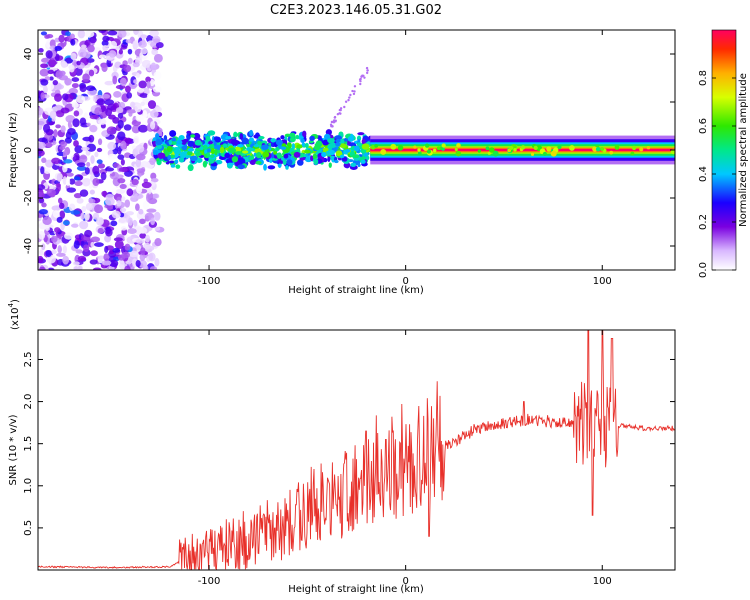 This screenshot has height=600, width=750. What do you see at coordinates (703, 222) in the screenshot?
I see `colorbar-tick-label: 0.2` at bounding box center [703, 222].